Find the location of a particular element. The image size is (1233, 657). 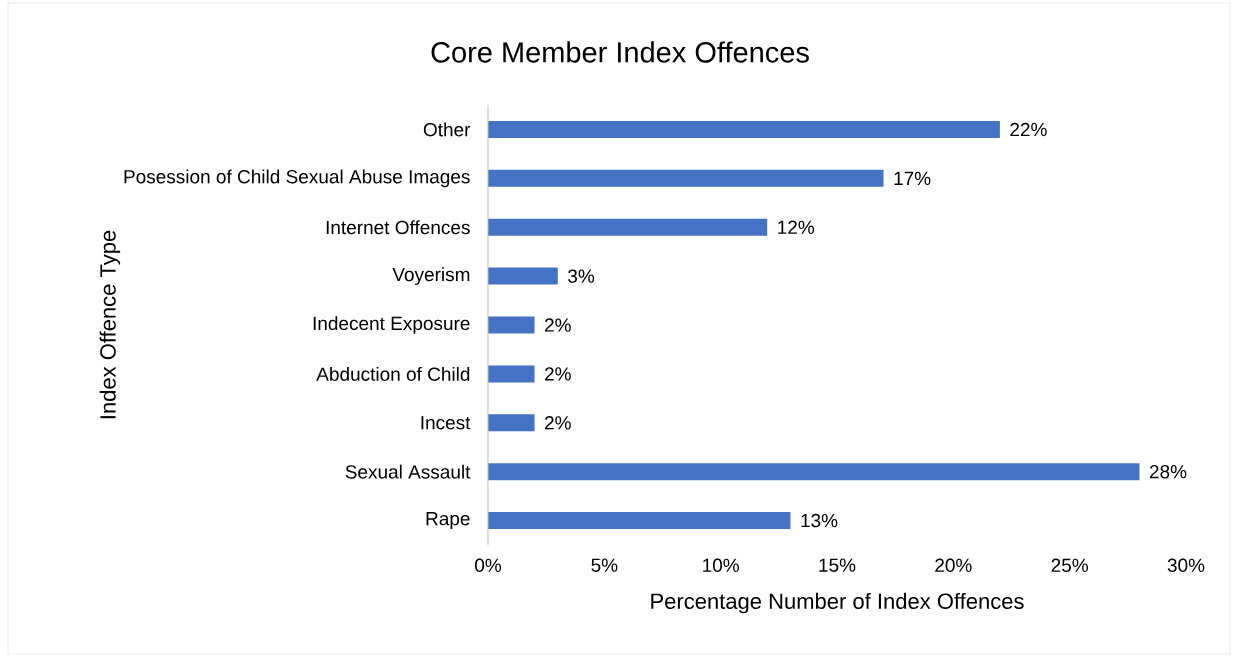

y-tick-label: Voyerism is located at coordinates (431, 276).